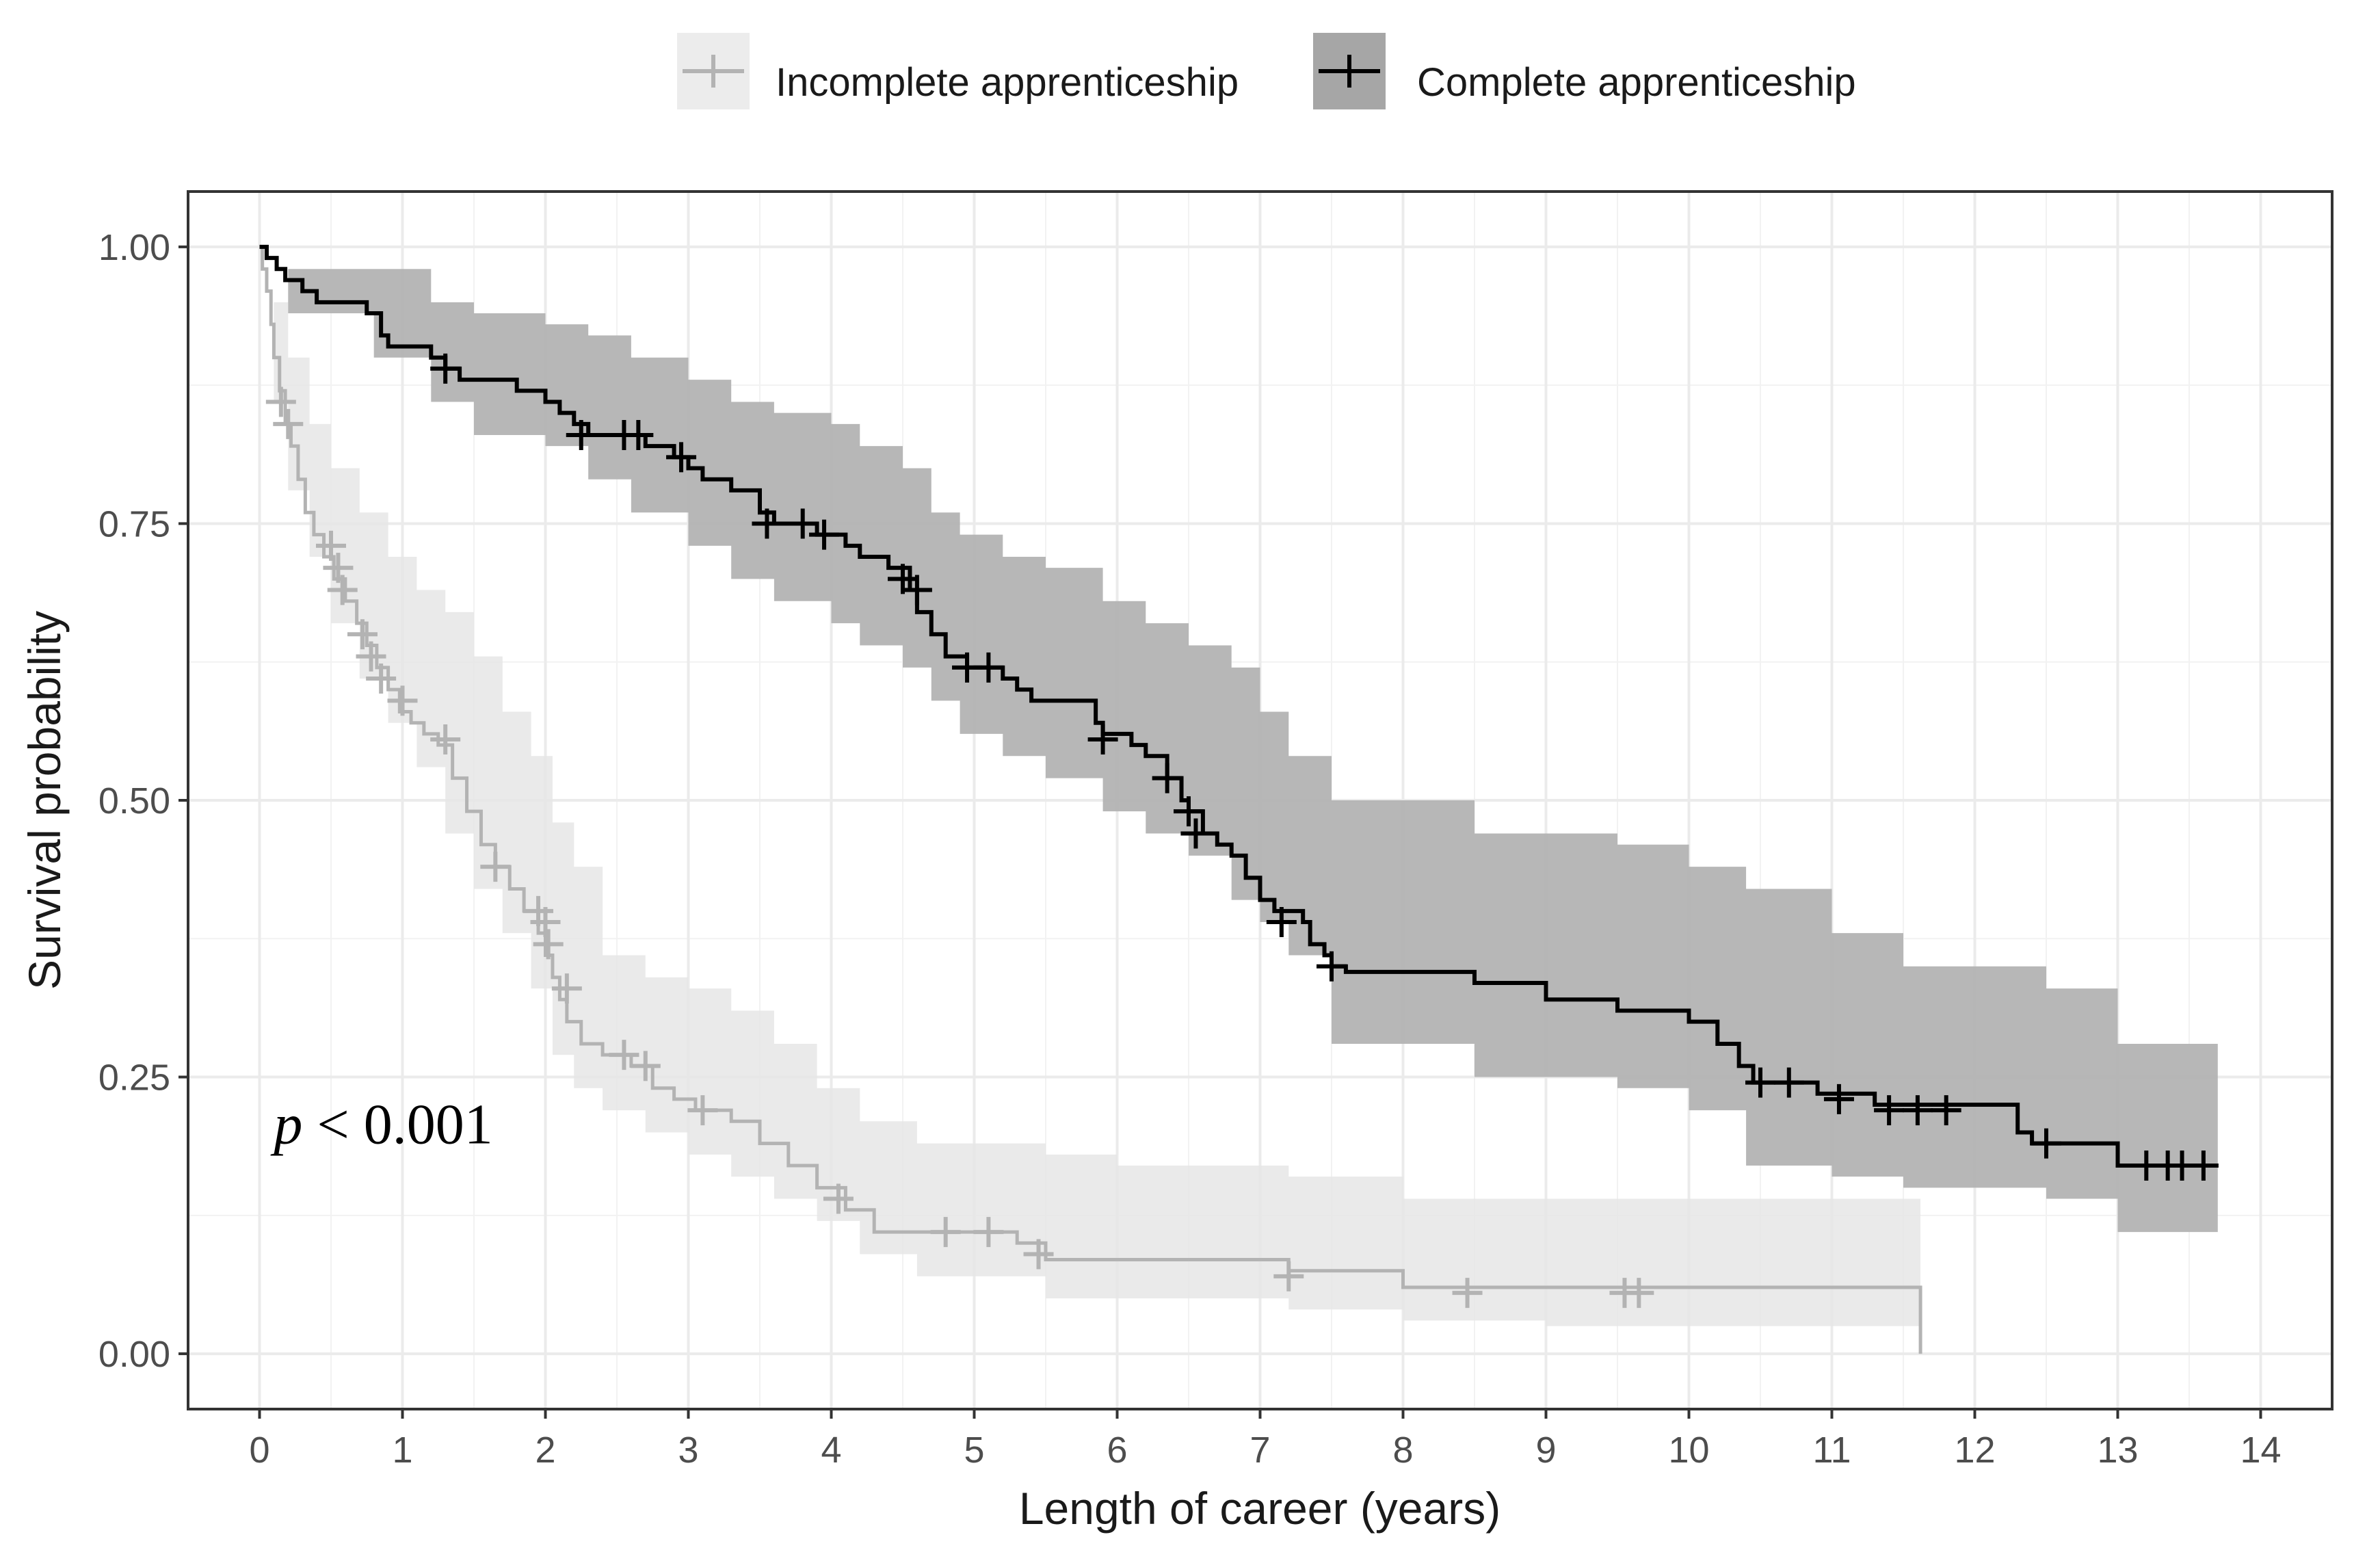 The image size is (2380, 1550). What do you see at coordinates (134, 801) in the screenshot?
I see `y-tick-label: 0.50` at bounding box center [134, 801].